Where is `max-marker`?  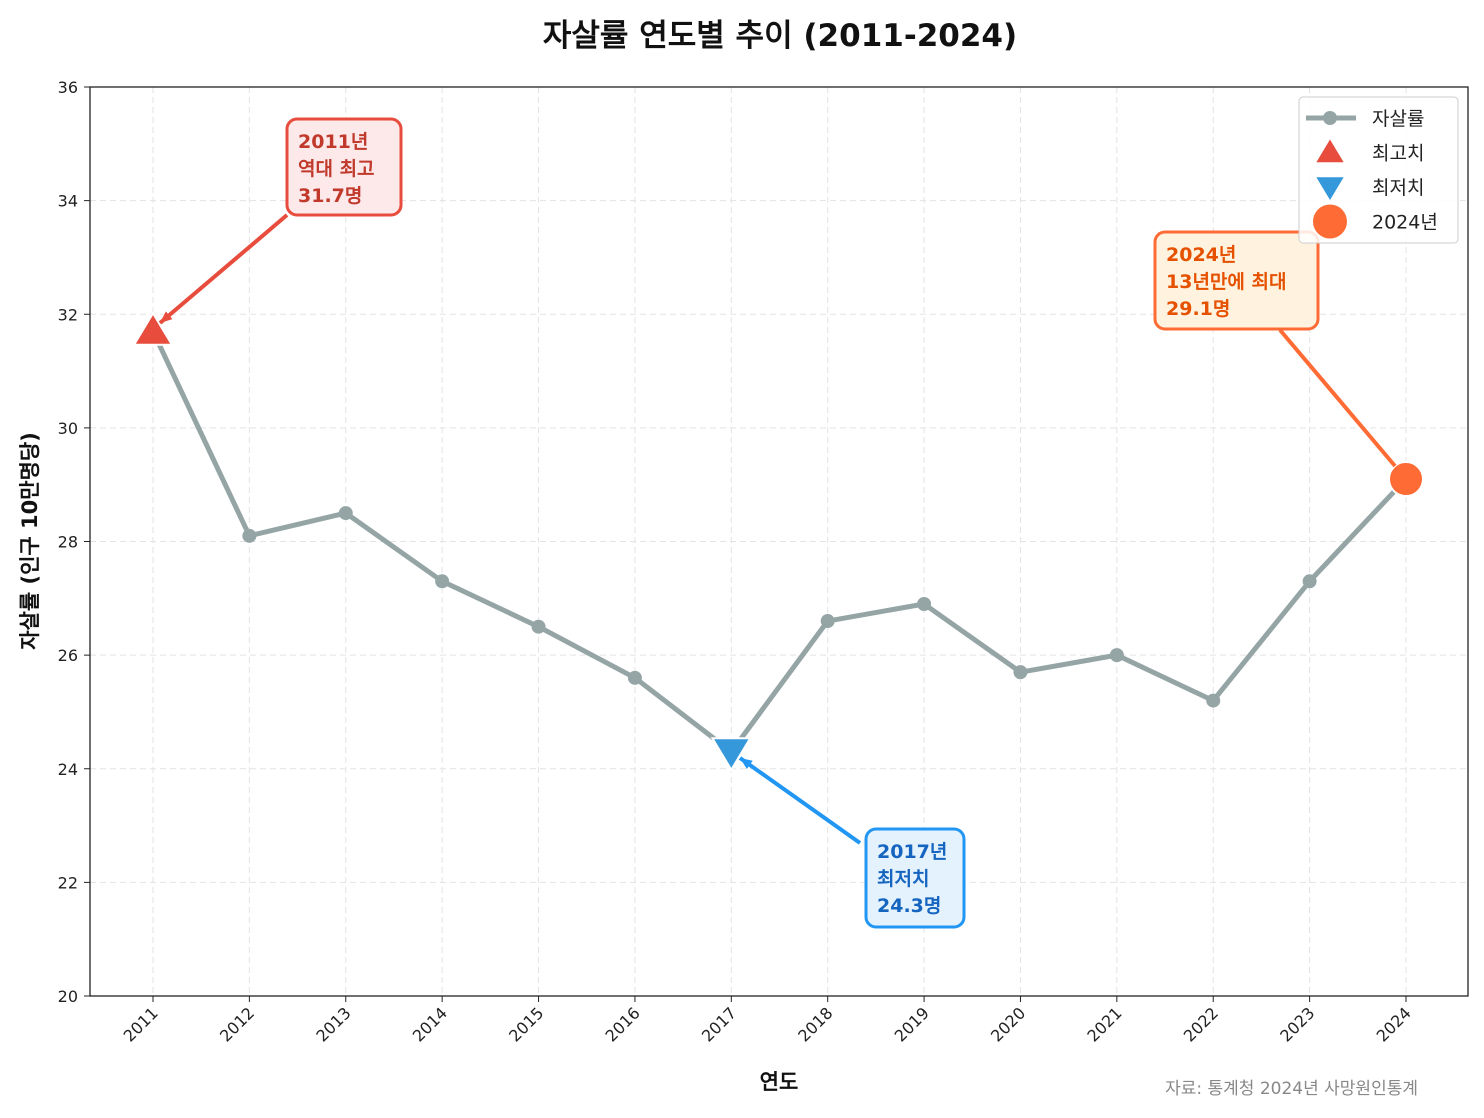
max-marker is located at coordinates (153, 328).